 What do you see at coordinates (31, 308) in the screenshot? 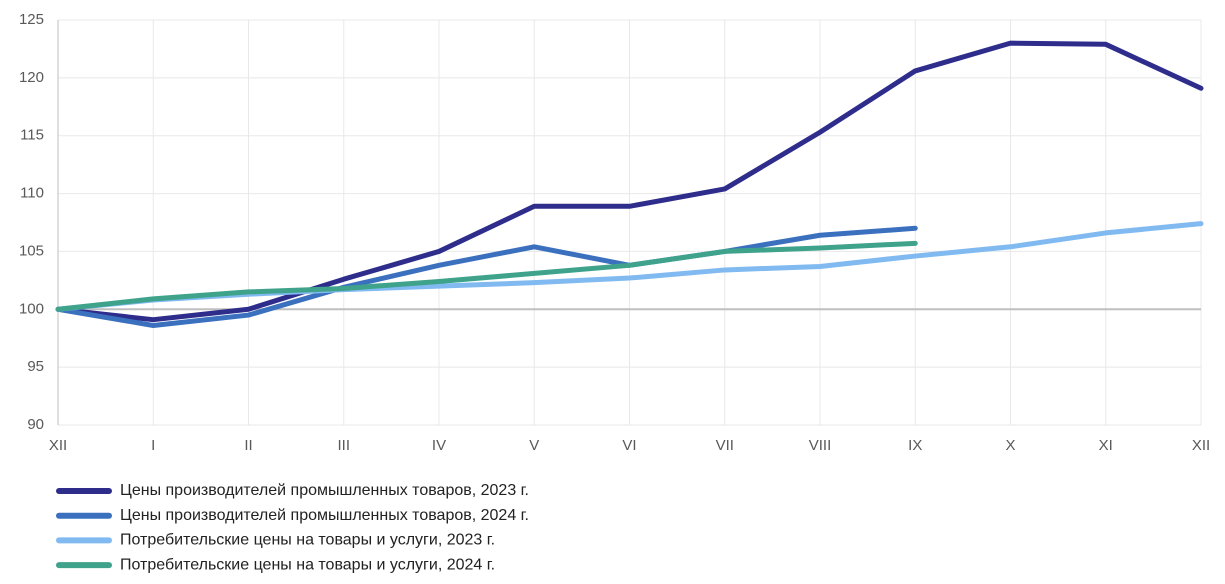
I see `y-tick-label: 100` at bounding box center [31, 308].